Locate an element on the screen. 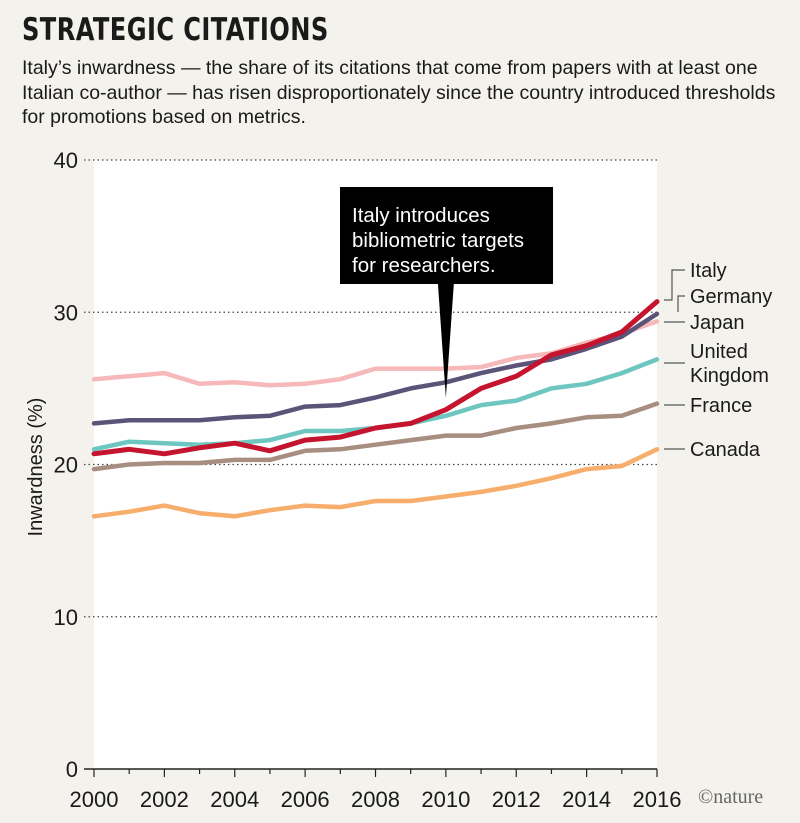 The height and width of the screenshot is (823, 800). y-tick-label-10: 10 is located at coordinates (66, 617).